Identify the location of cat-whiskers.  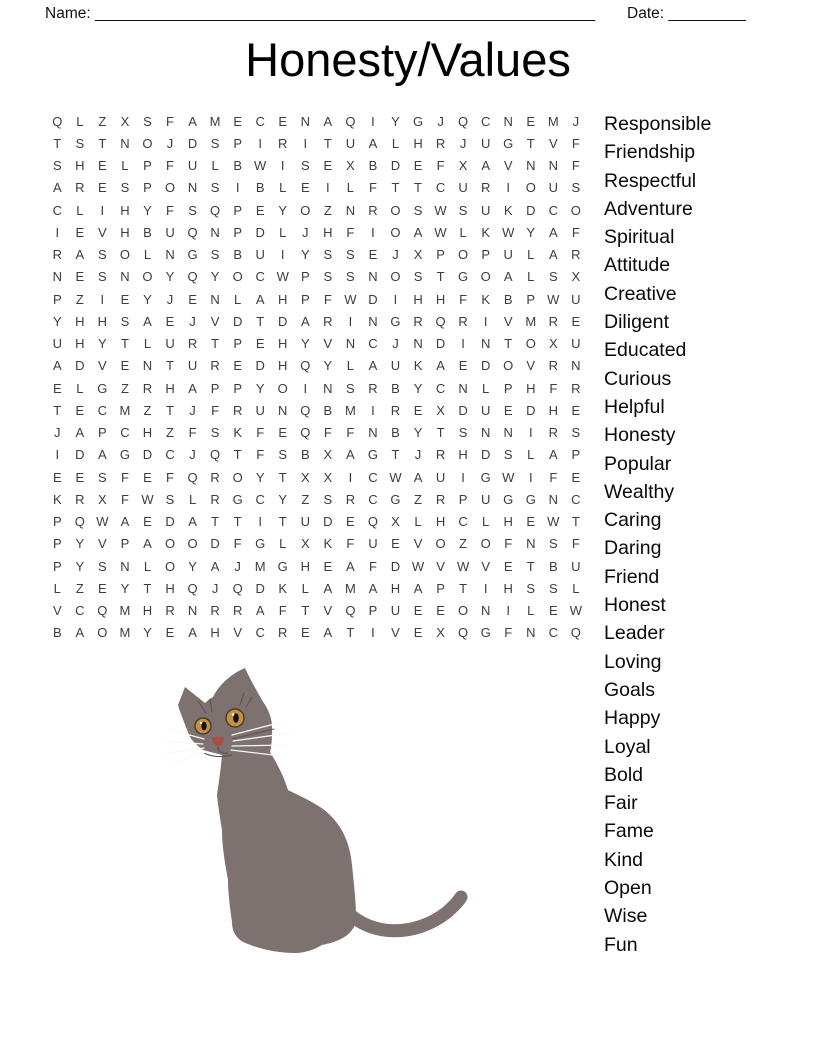
(226, 742).